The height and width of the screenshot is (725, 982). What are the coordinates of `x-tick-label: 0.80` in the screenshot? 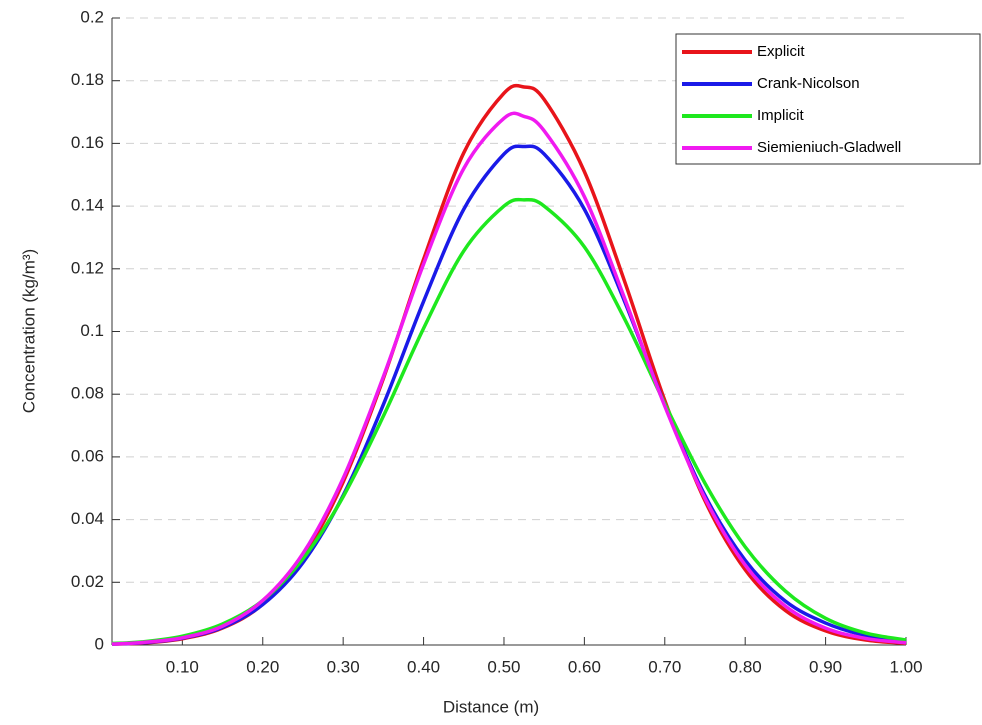 It's located at (745, 666).